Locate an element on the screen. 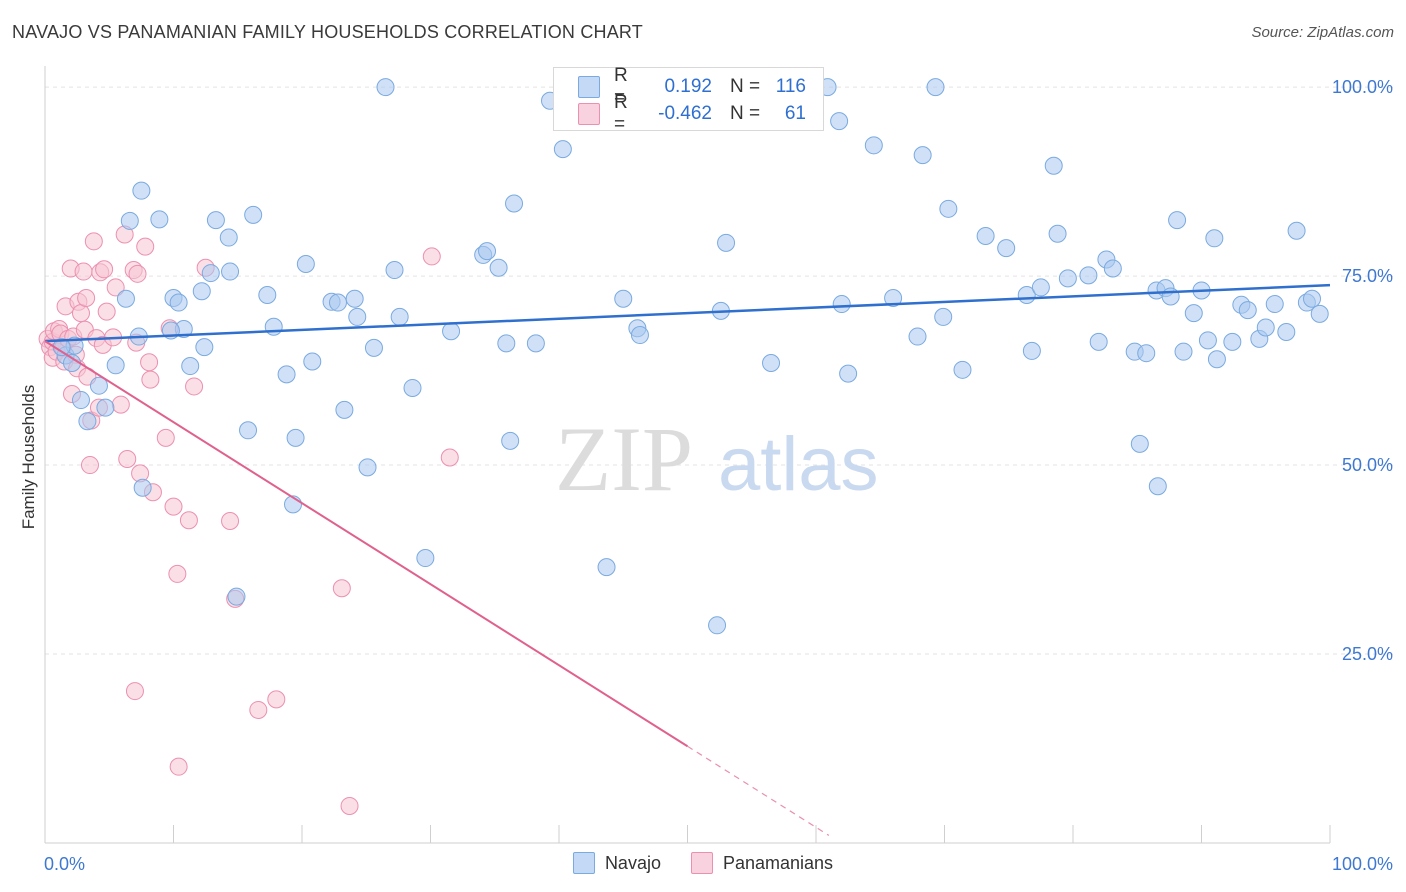  y-axis-title: Family Households is located at coordinates (28, 457).